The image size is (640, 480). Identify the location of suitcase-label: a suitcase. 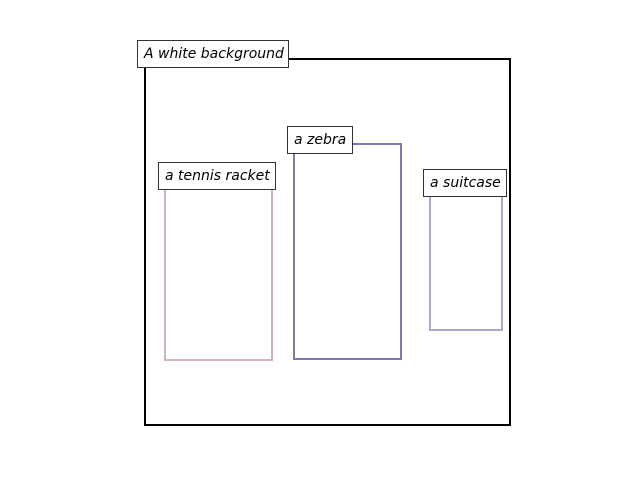
(465, 183).